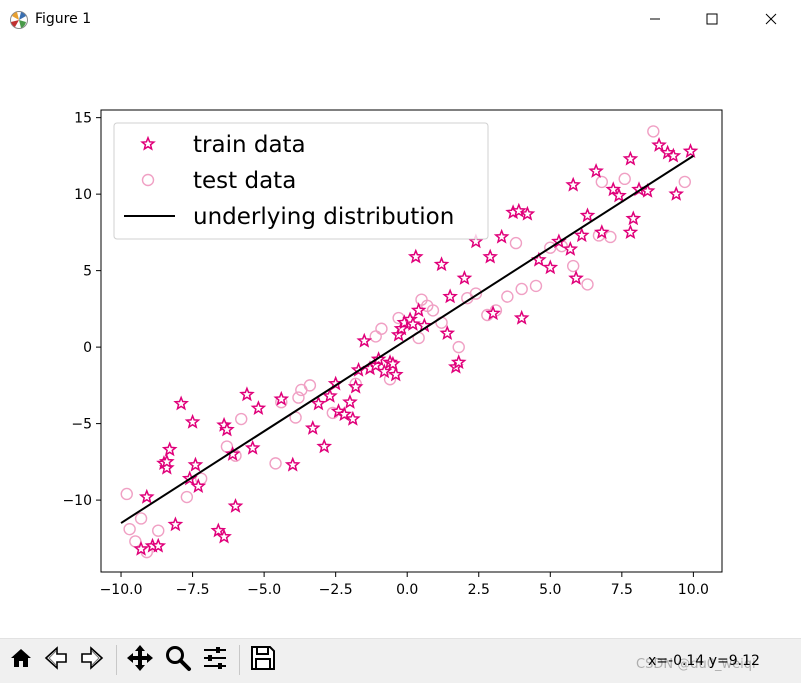  What do you see at coordinates (301, 181) in the screenshot?
I see `legend-box` at bounding box center [301, 181].